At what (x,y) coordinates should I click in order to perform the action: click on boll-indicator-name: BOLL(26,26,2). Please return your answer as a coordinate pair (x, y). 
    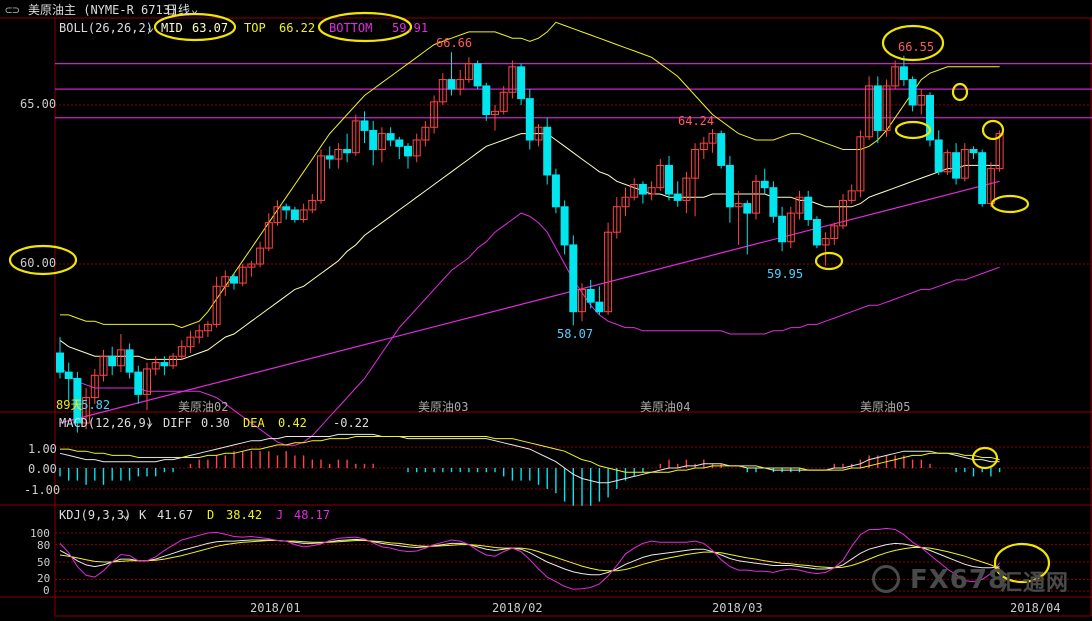
    Looking at the image, I should click on (106, 28).